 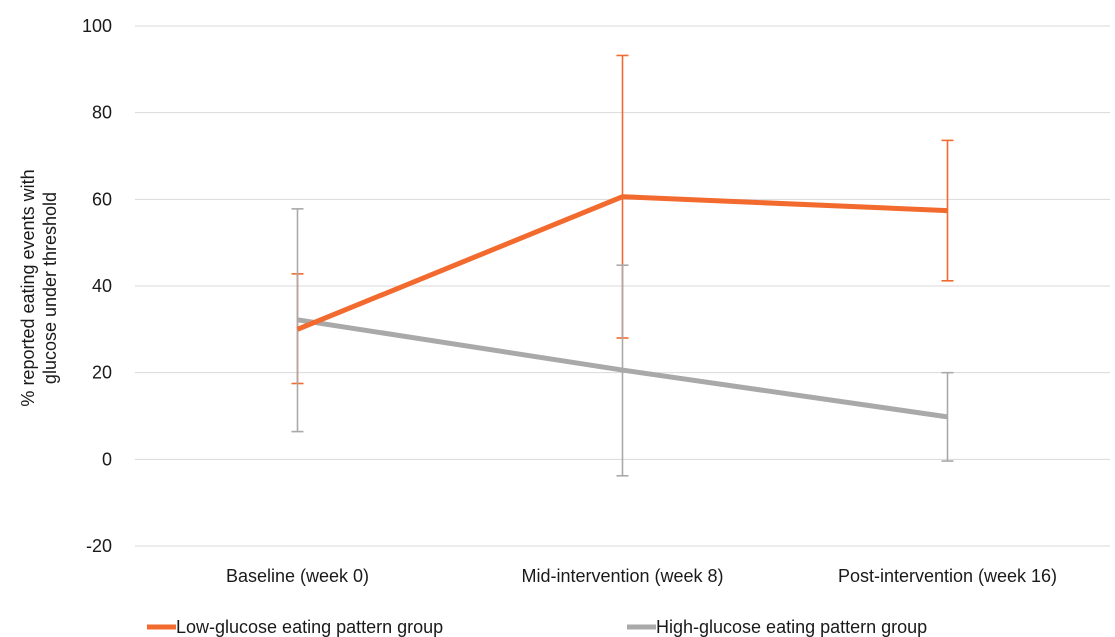 What do you see at coordinates (50, 288) in the screenshot?
I see `y-axis-title-line-2: glucose under threshold` at bounding box center [50, 288].